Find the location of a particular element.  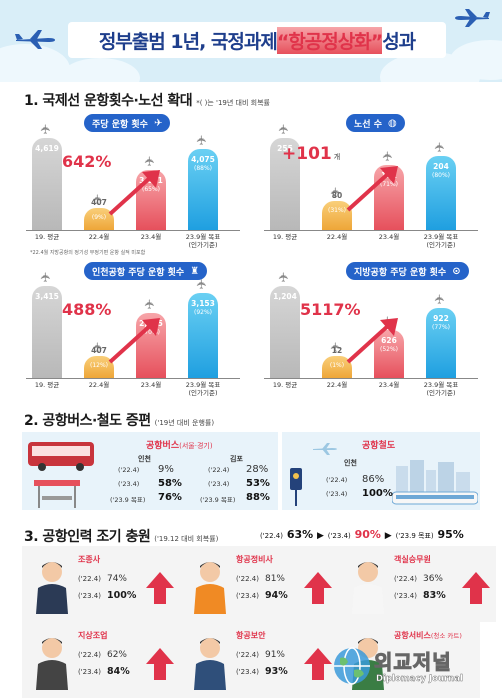

chart-pill-4: 지방공항 주당 운항 횟수 ⊙ is located at coordinates (407, 271).